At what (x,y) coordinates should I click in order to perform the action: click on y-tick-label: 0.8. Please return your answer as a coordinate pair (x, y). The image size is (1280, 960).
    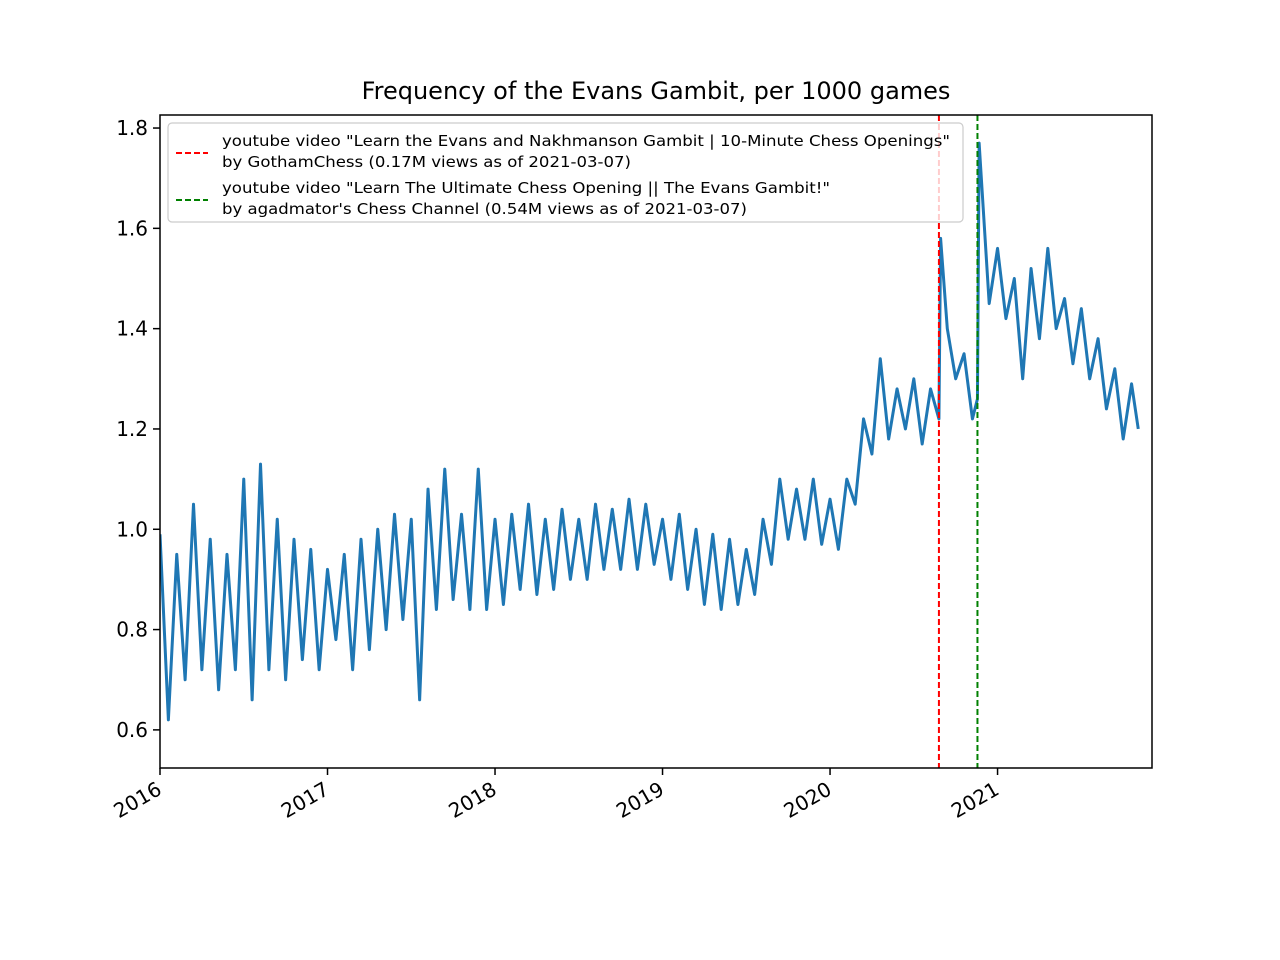
    Looking at the image, I should click on (132, 630).